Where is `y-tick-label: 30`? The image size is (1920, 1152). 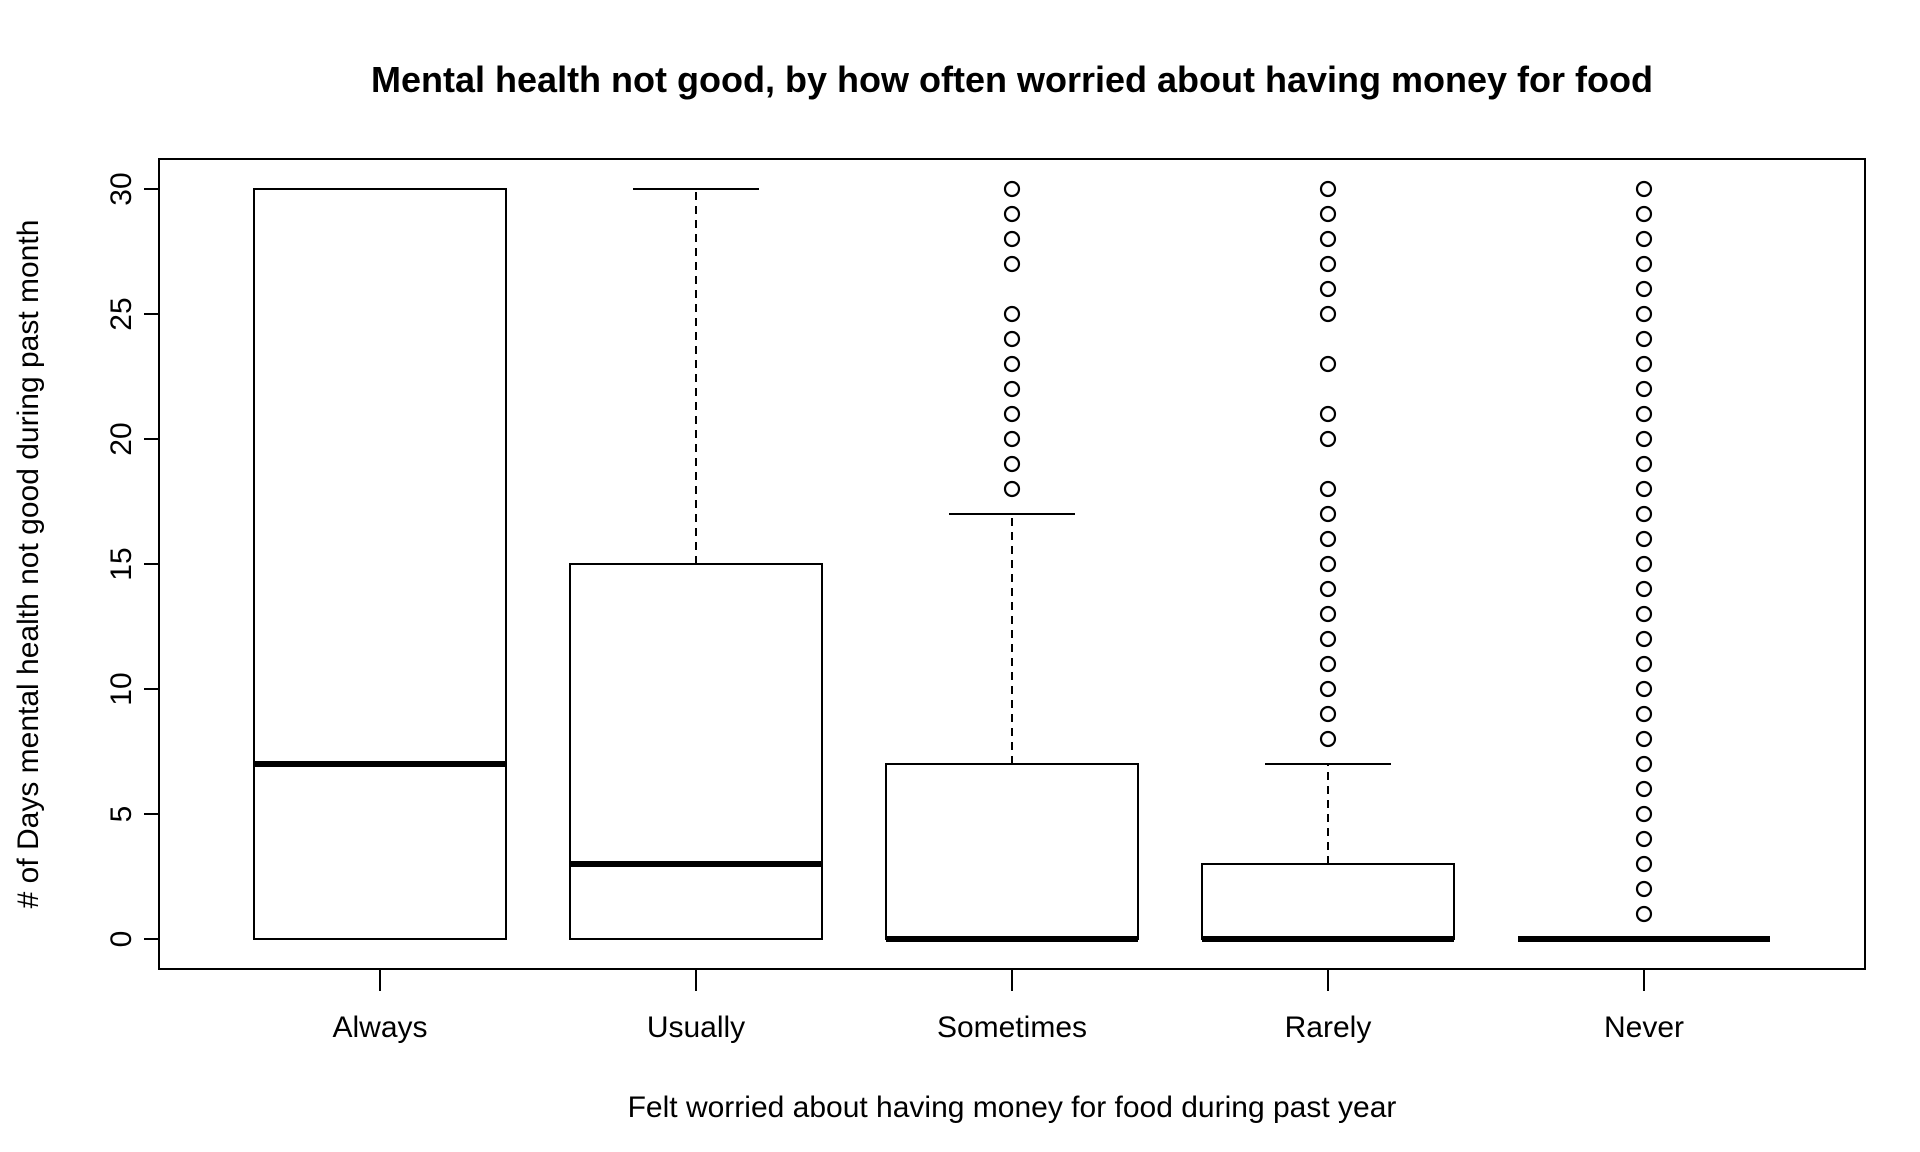
y-tick-label: 30 is located at coordinates (121, 188).